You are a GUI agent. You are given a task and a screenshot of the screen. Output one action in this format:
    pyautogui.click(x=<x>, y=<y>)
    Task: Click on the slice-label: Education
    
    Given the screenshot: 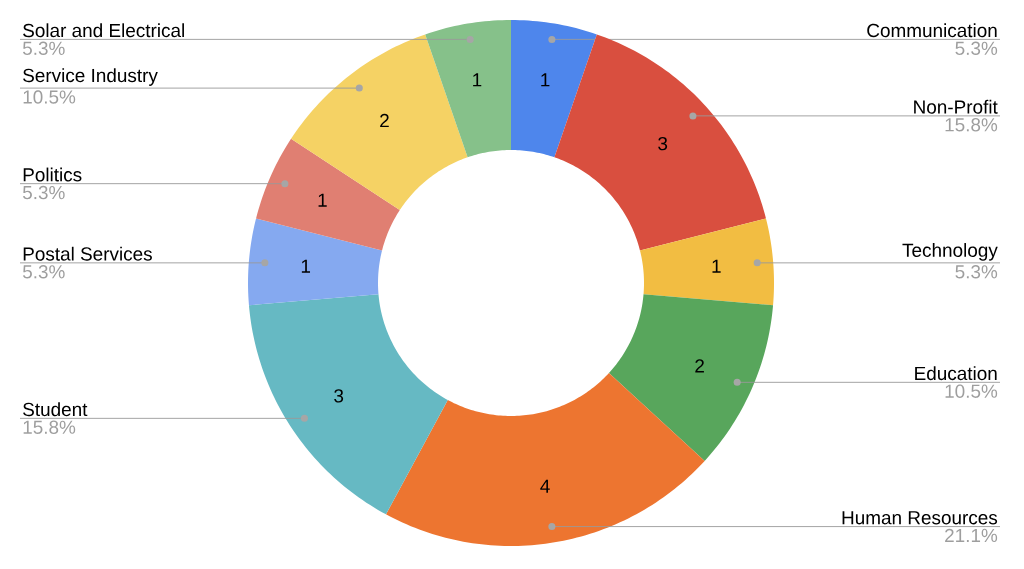 What is the action you would take?
    pyautogui.click(x=956, y=373)
    